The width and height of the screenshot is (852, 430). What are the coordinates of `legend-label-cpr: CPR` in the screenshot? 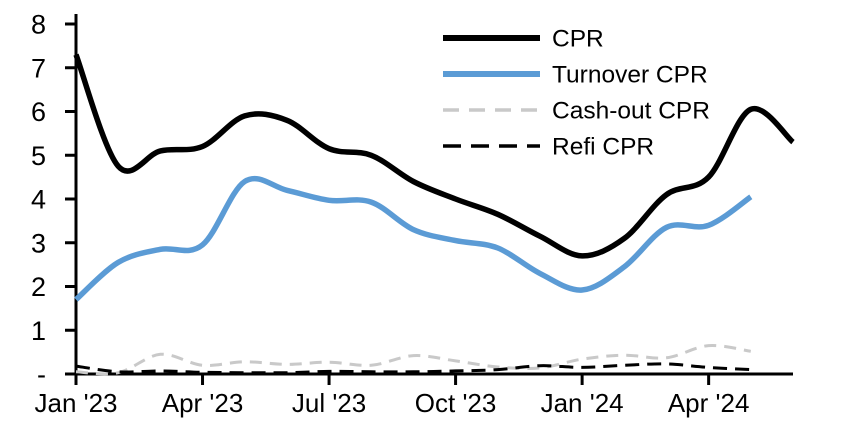 It's located at (578, 39).